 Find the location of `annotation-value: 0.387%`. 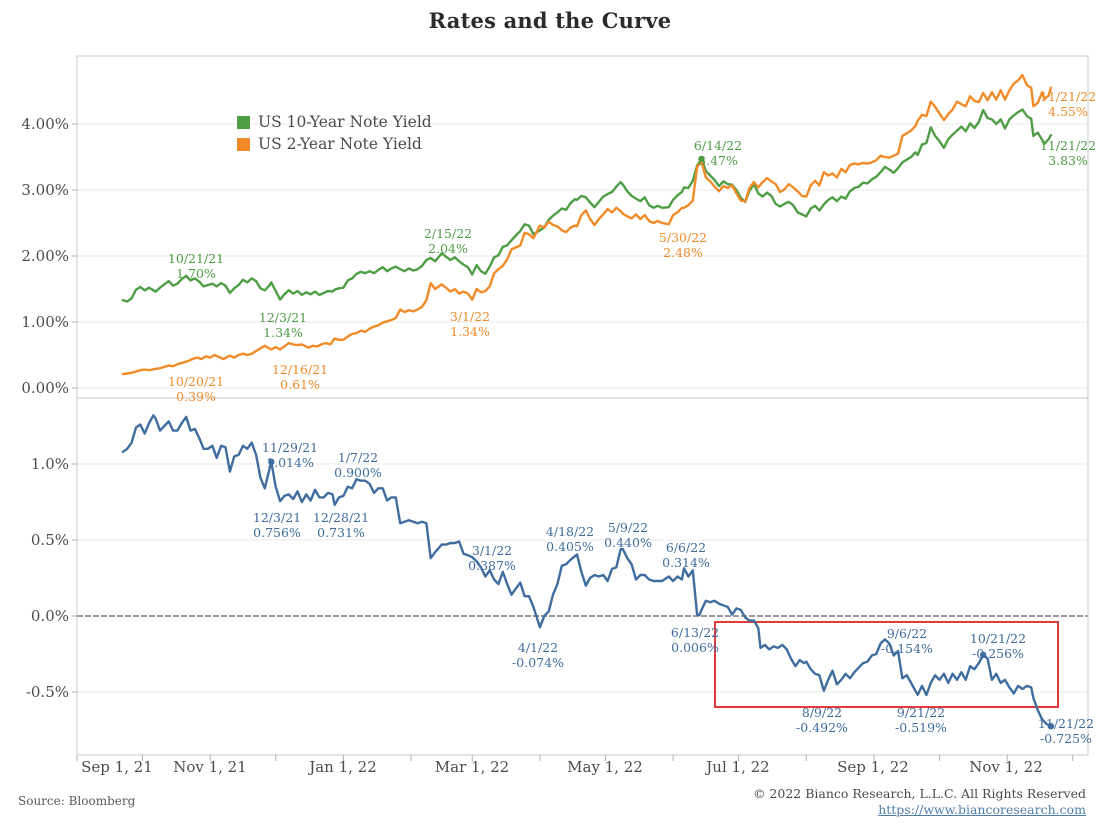

annotation-value: 0.387% is located at coordinates (492, 565).